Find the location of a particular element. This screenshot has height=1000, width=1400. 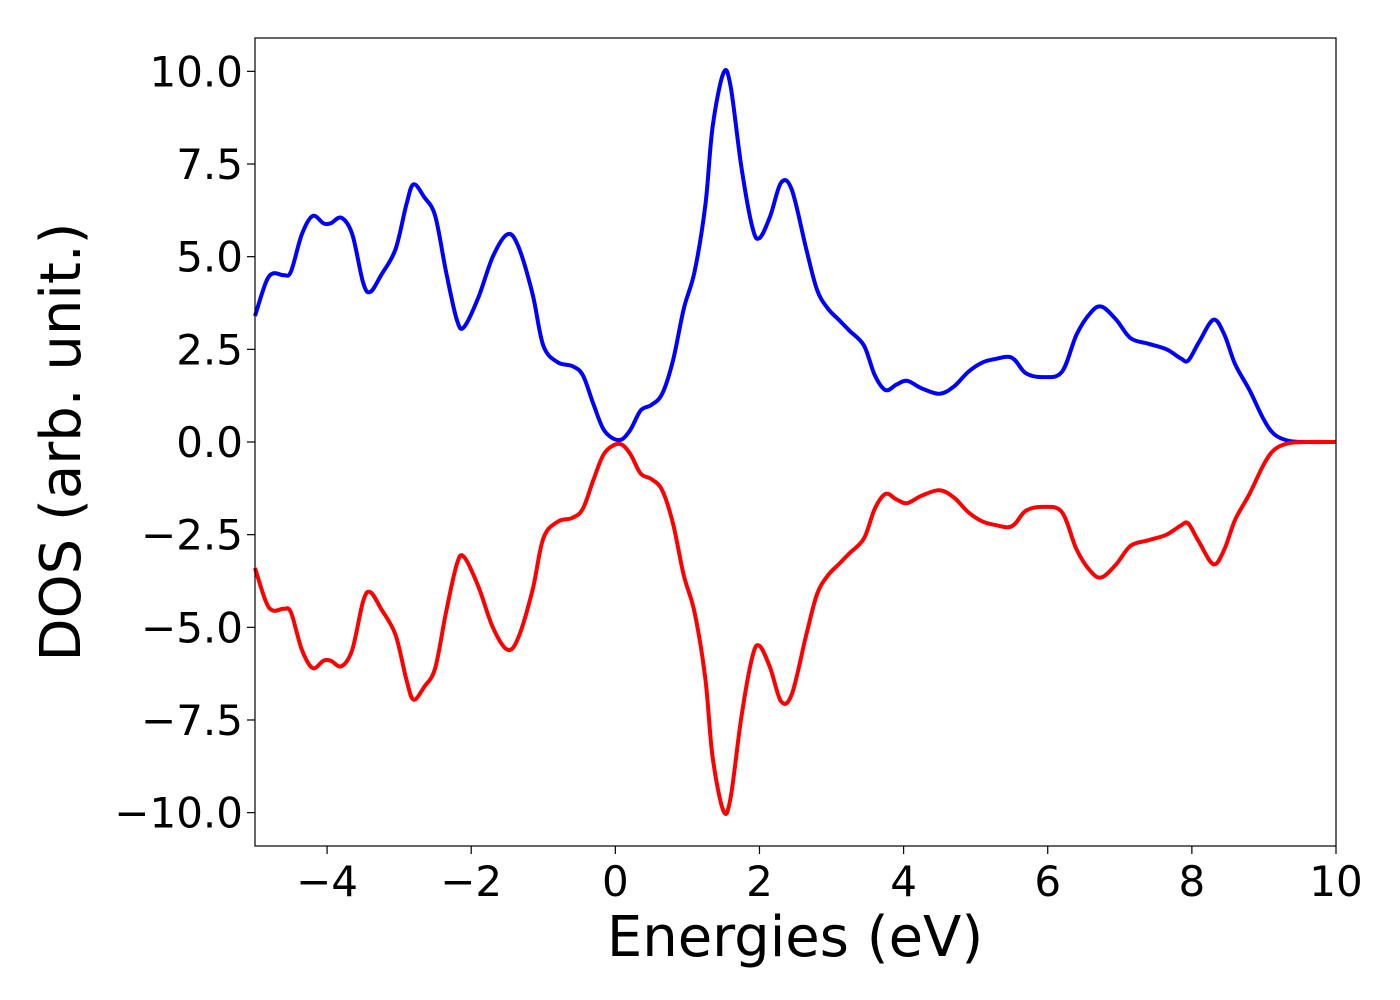

x-tick-label: −4 is located at coordinates (327, 881).